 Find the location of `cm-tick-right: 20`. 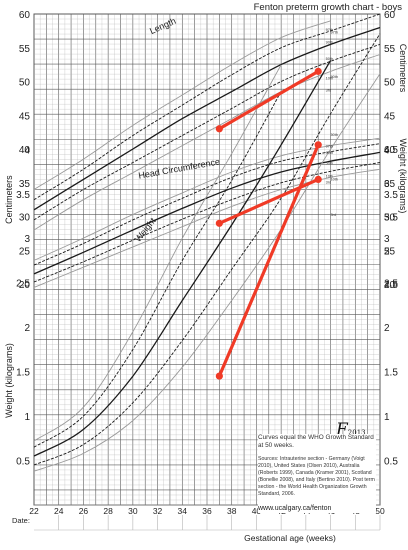

cm-tick-right: 20 is located at coordinates (390, 285).